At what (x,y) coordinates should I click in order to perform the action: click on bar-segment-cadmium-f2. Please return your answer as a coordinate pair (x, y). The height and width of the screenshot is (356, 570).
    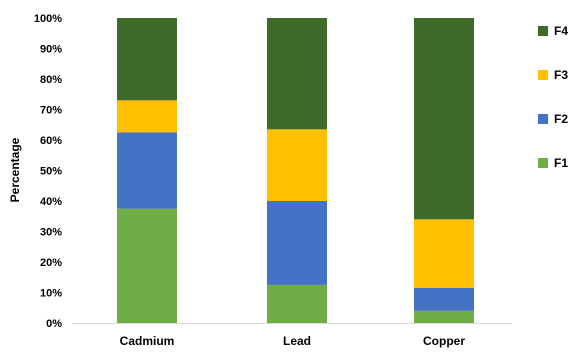
    Looking at the image, I should click on (147, 170).